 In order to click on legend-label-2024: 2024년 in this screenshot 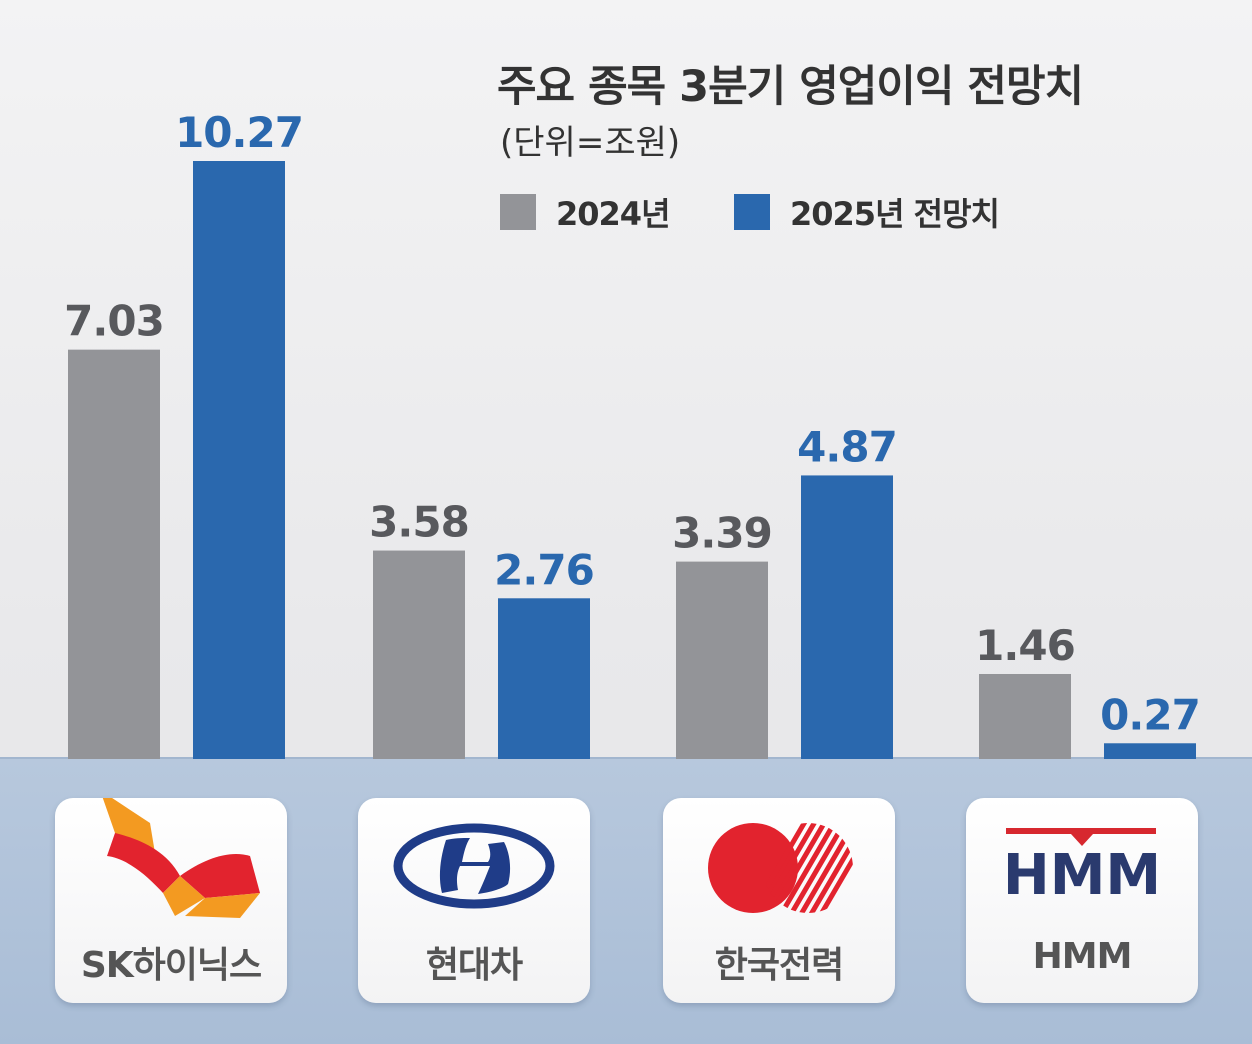, I will do `click(613, 214)`.